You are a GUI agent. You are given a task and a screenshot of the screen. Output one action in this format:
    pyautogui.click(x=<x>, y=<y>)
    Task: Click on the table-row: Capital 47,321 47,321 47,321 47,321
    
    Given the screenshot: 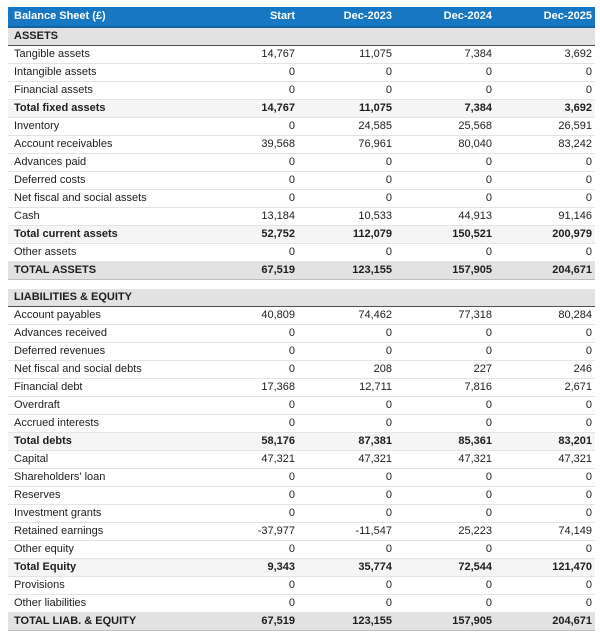 What is the action you would take?
    pyautogui.click(x=301, y=459)
    